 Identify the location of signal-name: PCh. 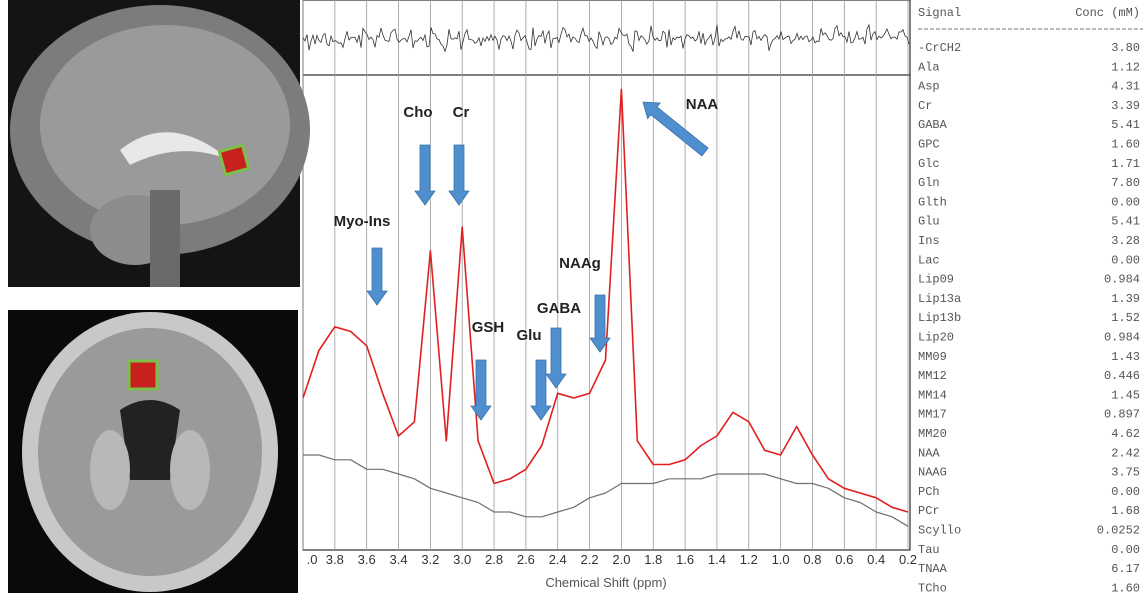
(929, 492).